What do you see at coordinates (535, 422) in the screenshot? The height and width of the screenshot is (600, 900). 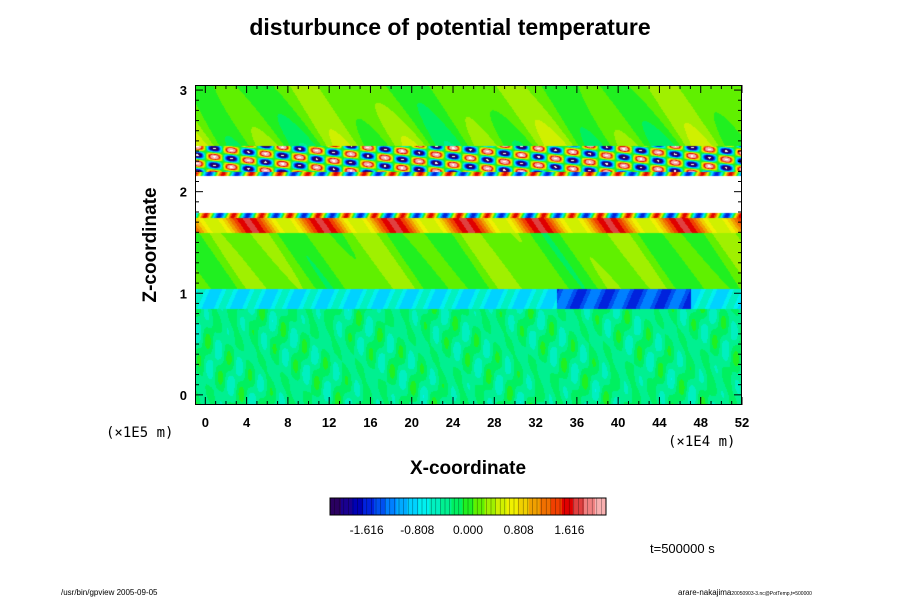 I see `x-tick-label: 32` at bounding box center [535, 422].